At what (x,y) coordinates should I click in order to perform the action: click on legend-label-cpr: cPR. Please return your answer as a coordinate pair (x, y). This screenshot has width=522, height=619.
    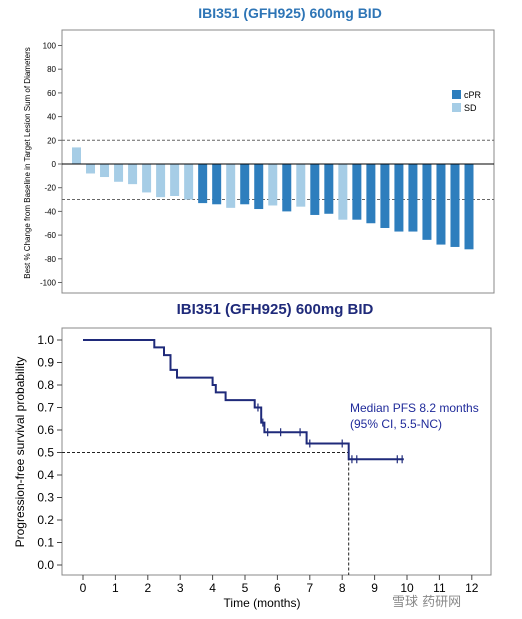
    Looking at the image, I should click on (473, 95).